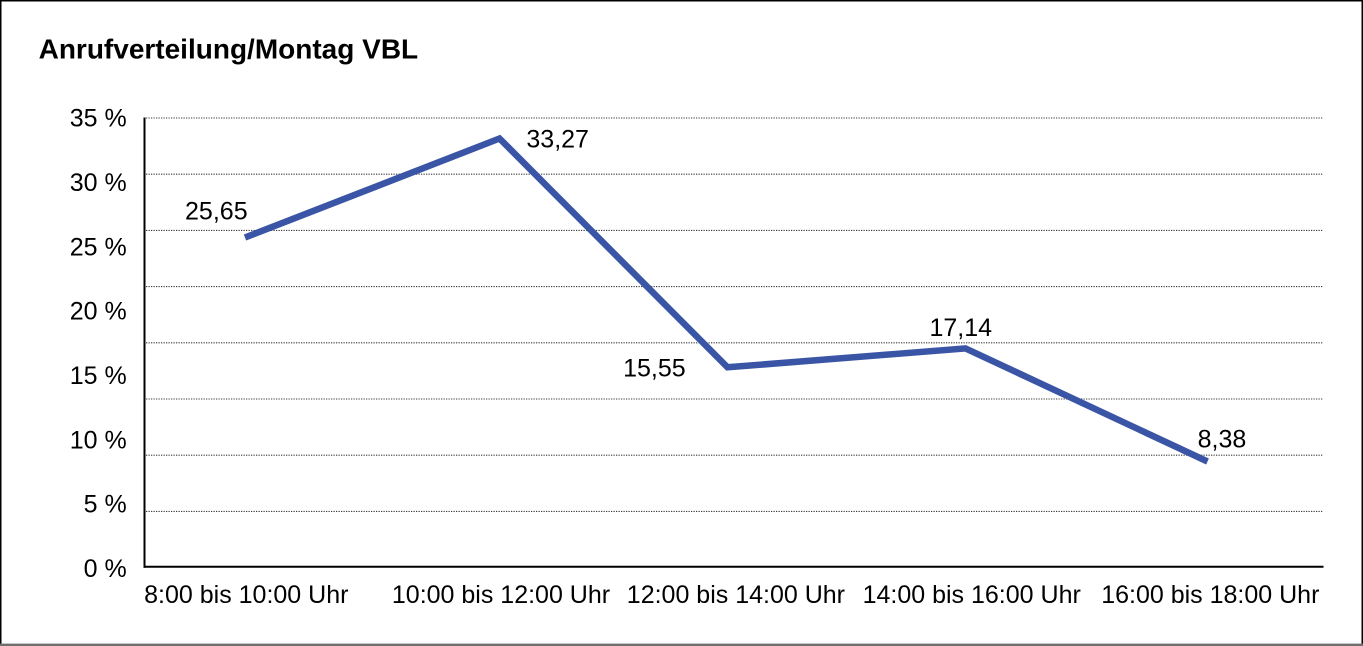 The image size is (1363, 646). I want to click on svg-text: 16:00 bis 18:00 Uhr, so click(1210, 595).